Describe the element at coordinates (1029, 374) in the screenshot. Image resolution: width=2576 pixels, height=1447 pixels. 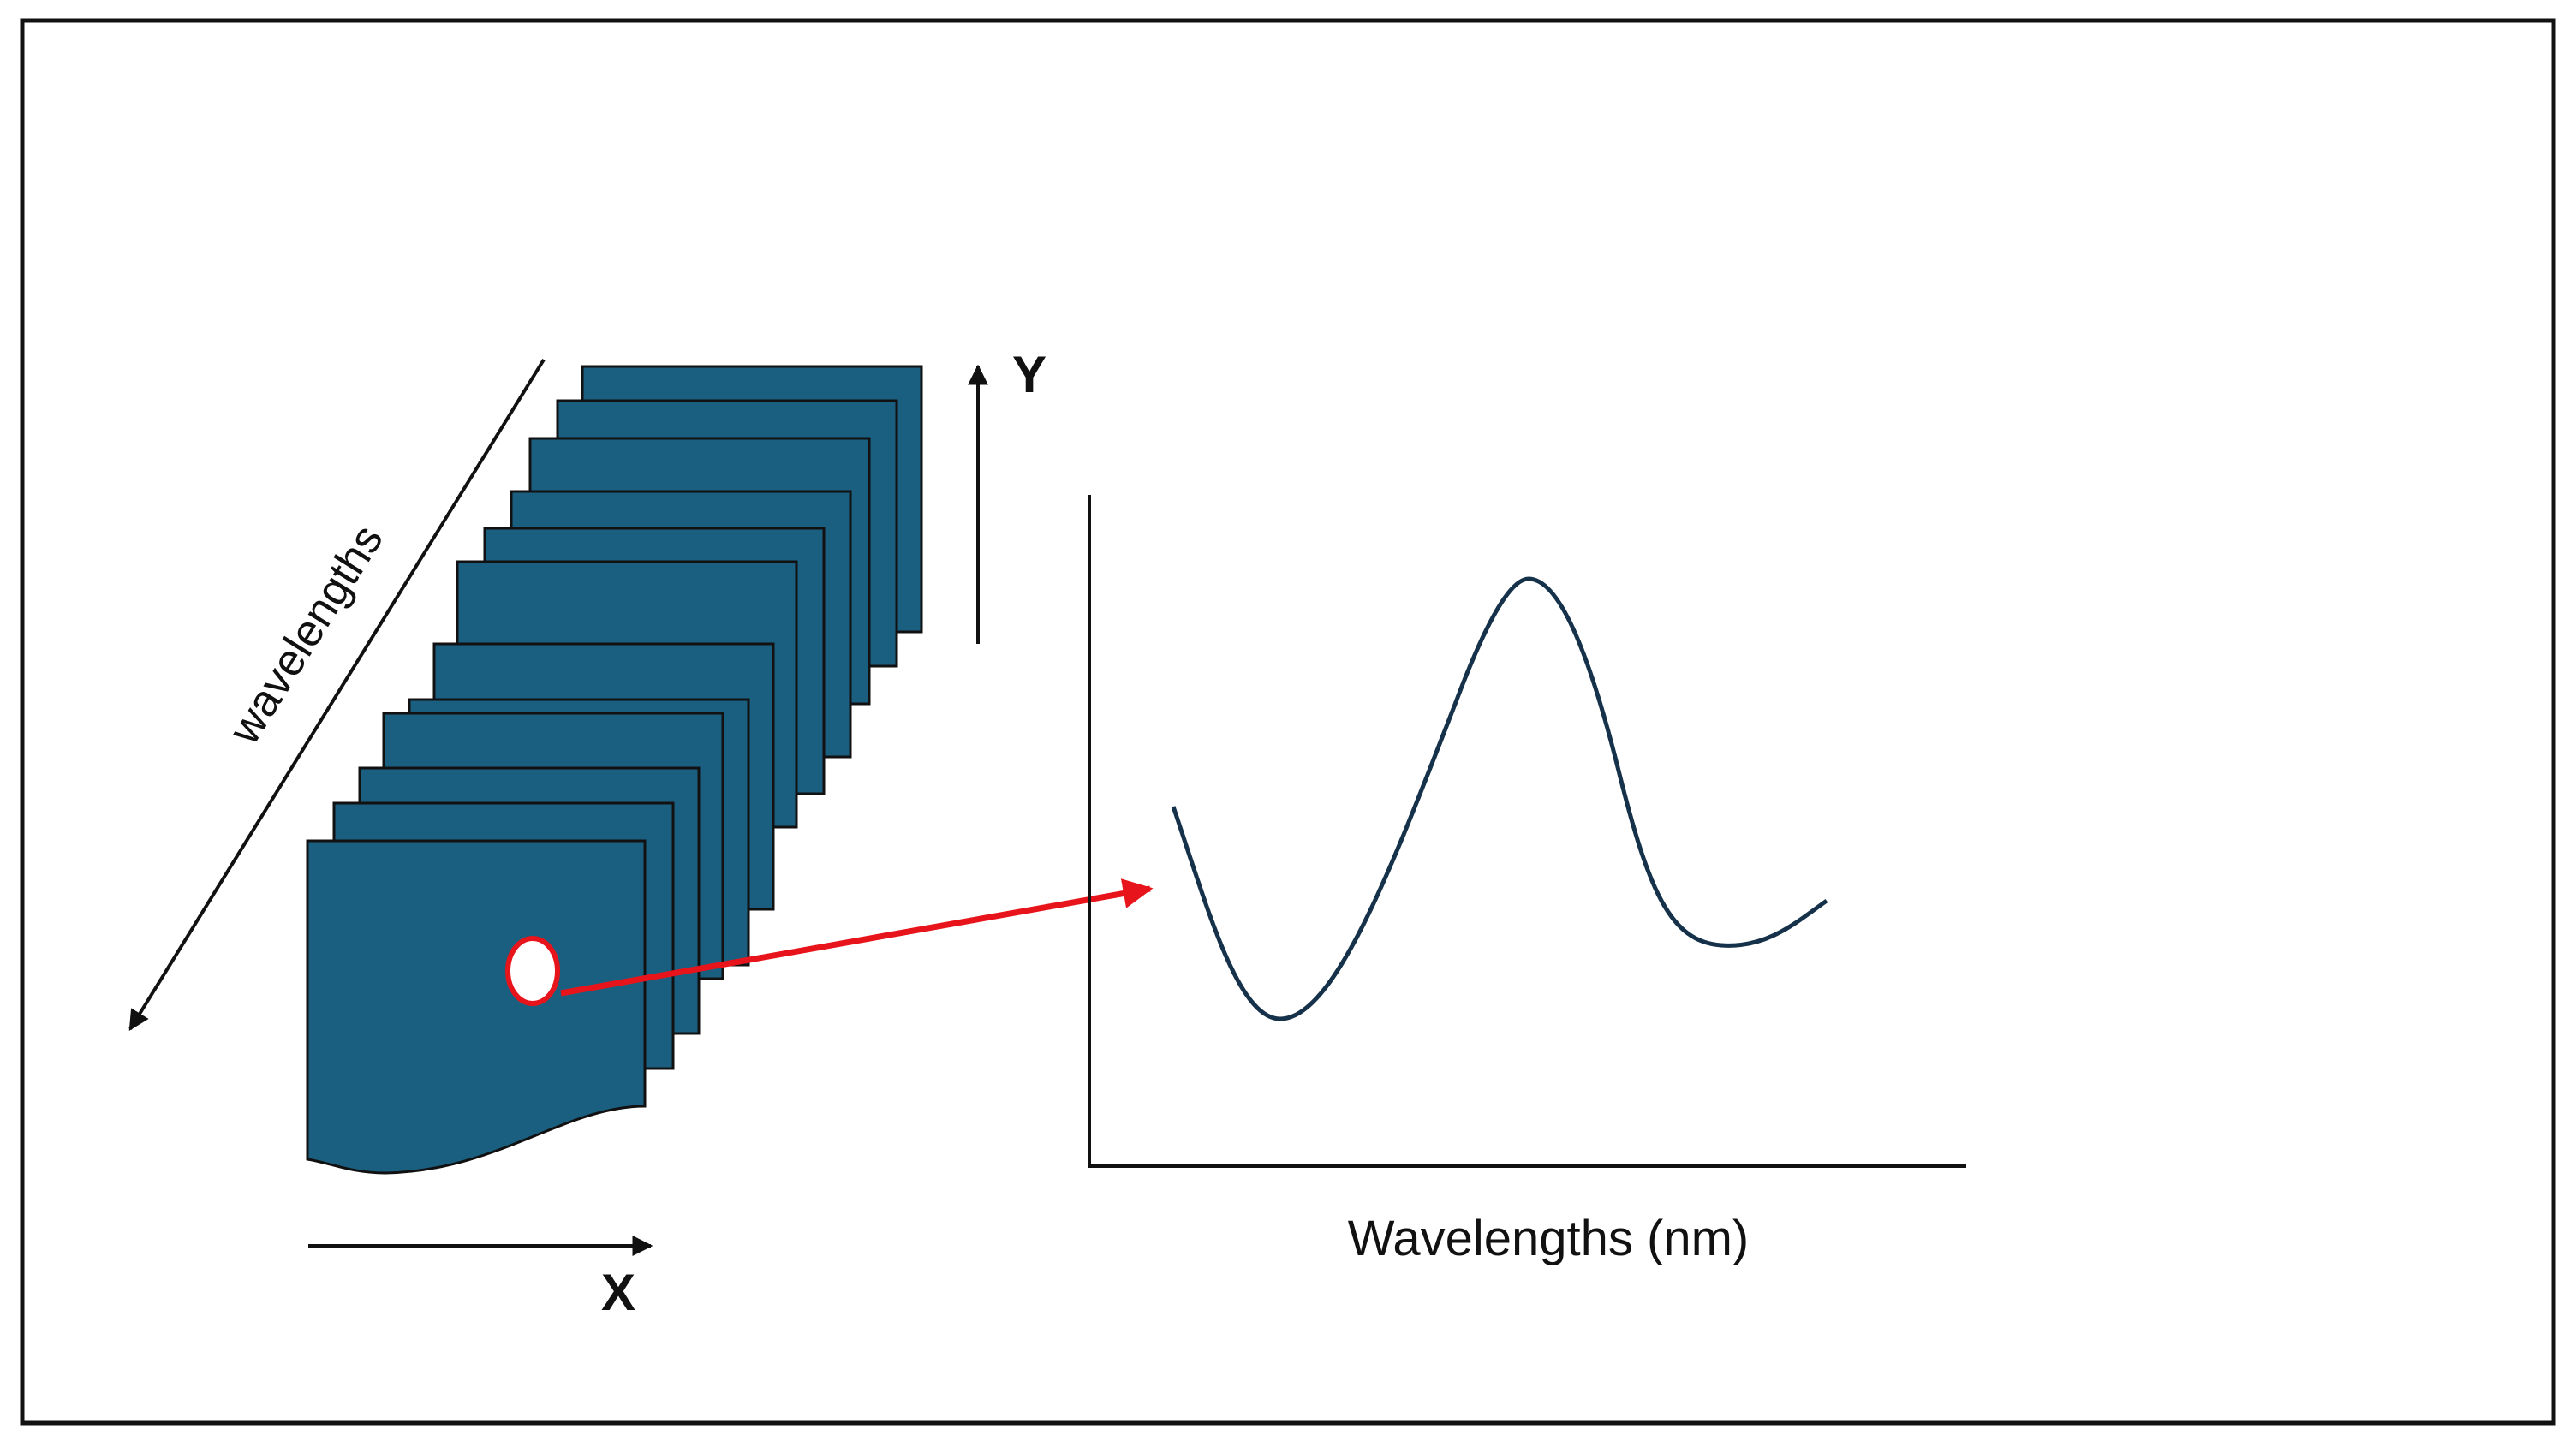
I see `y-axis-label: Y` at that location.